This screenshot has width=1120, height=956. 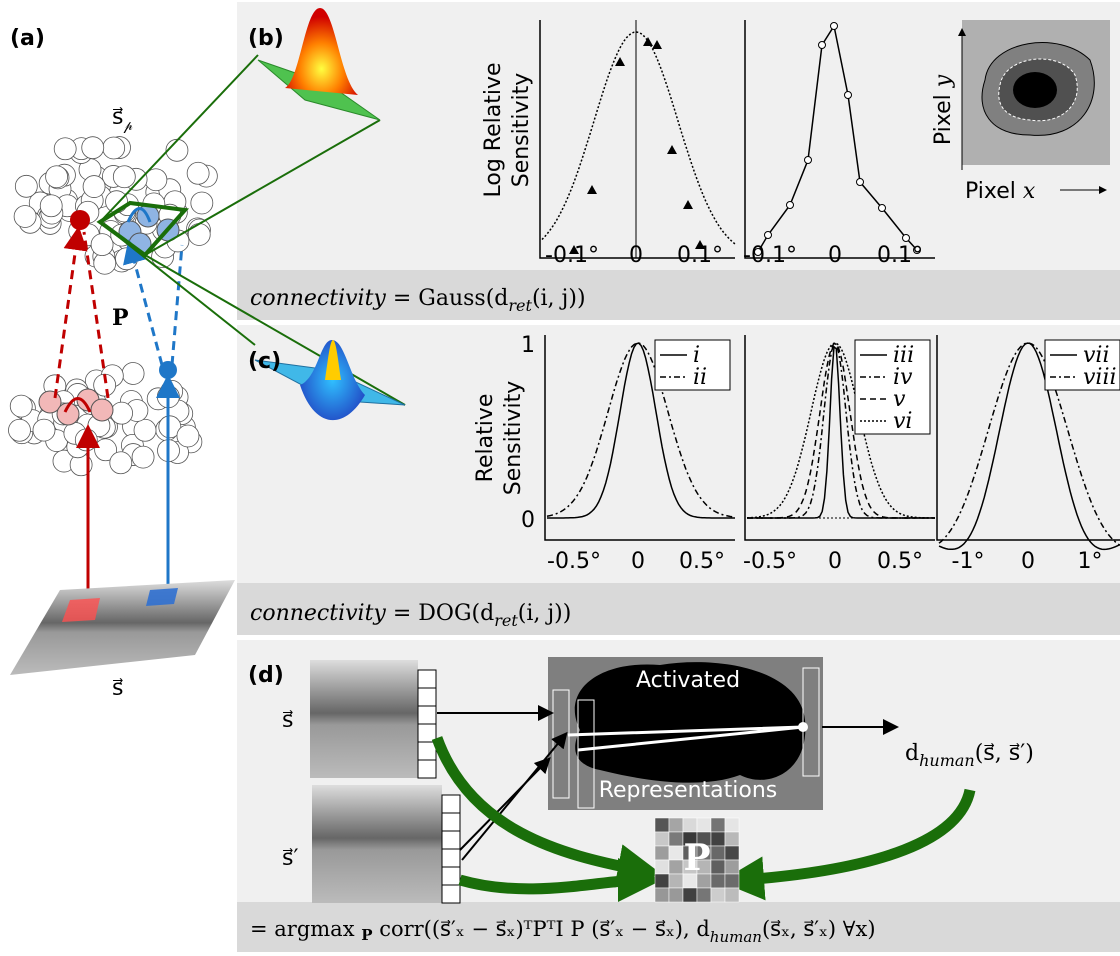 I want to click on dog-peak, so click(x=333, y=360).